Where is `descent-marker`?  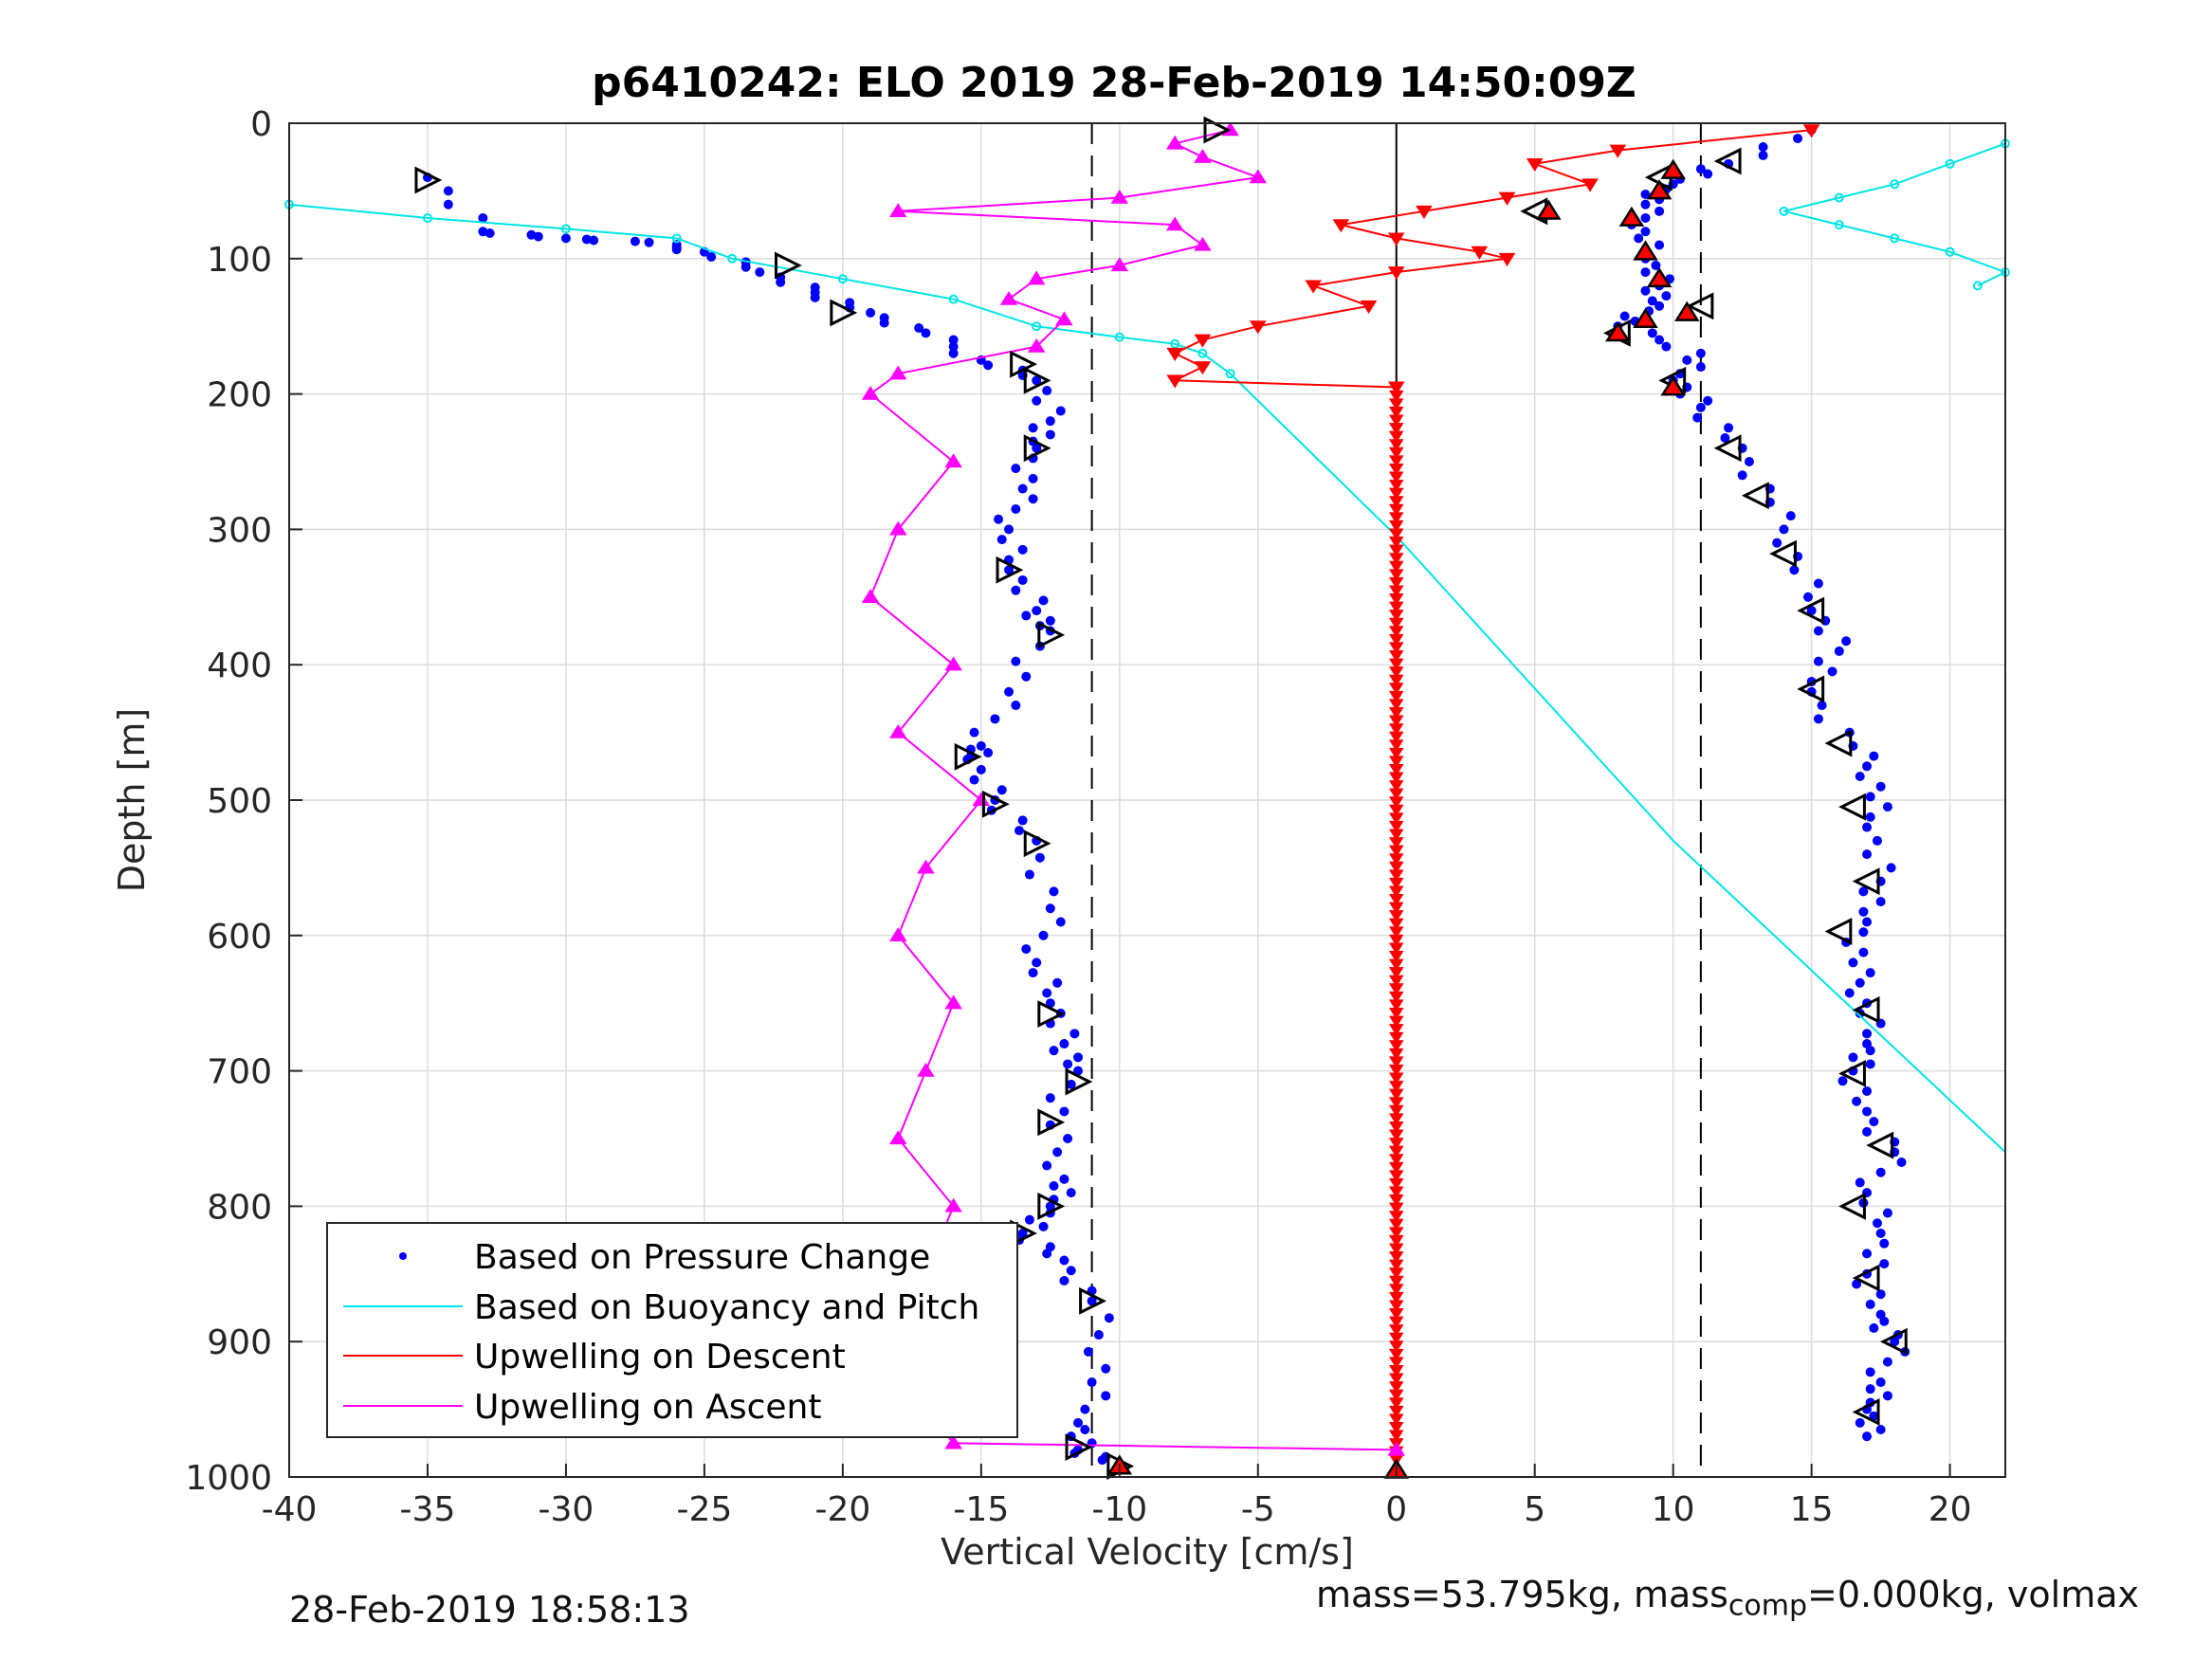 descent-marker is located at coordinates (996, 804).